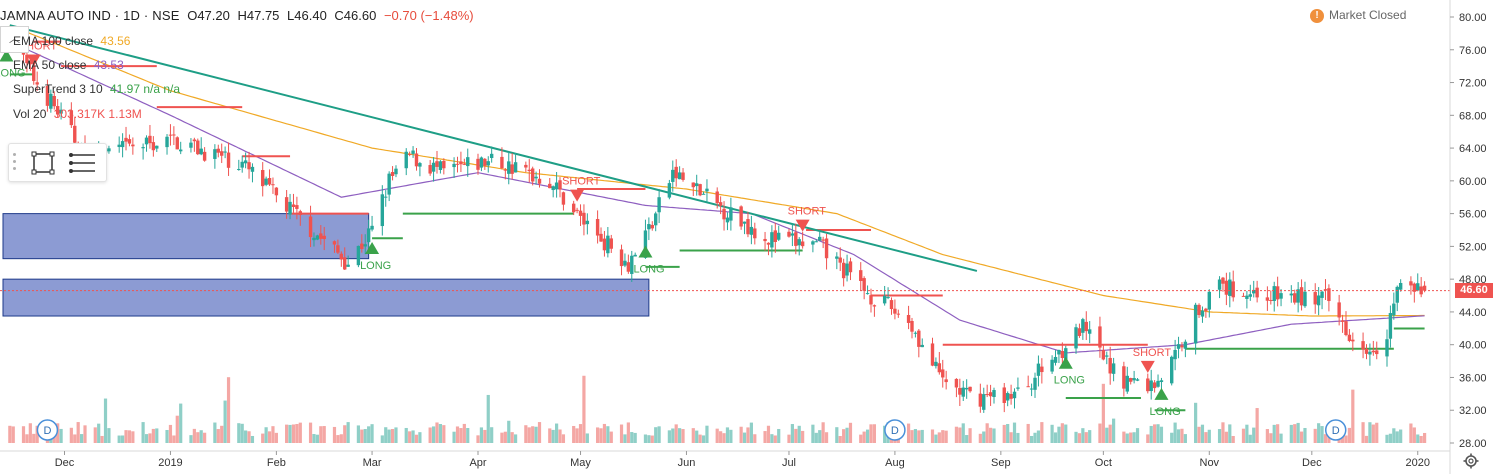 The height and width of the screenshot is (474, 1494). Describe the element at coordinates (1471, 461) in the screenshot. I see `gear-icon` at that location.